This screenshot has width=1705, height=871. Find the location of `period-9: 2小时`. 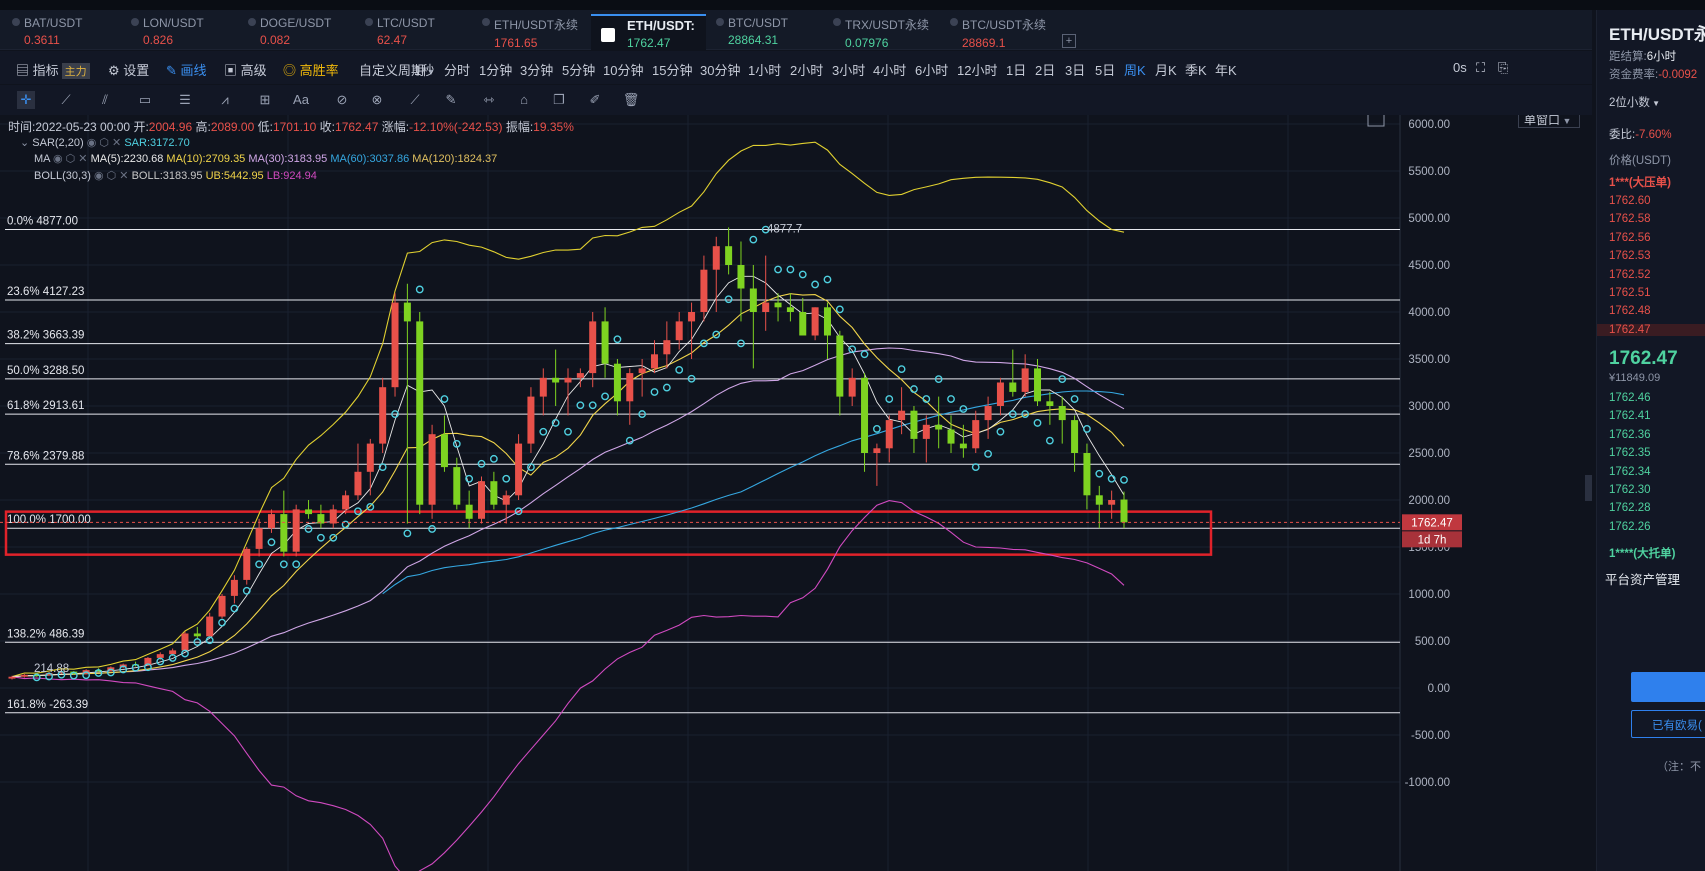

period-9: 2小时 is located at coordinates (807, 70).